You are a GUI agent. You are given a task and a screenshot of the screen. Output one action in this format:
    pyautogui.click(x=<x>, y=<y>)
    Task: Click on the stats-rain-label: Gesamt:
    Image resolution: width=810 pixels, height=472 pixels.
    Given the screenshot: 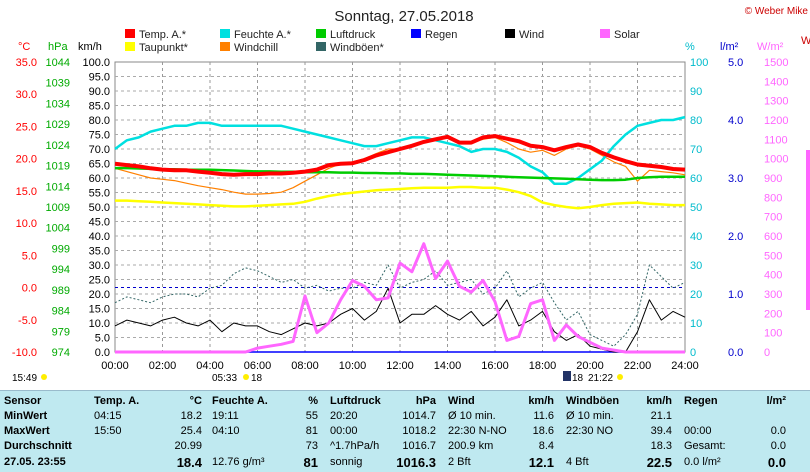 What is the action you would take?
    pyautogui.click(x=705, y=446)
    